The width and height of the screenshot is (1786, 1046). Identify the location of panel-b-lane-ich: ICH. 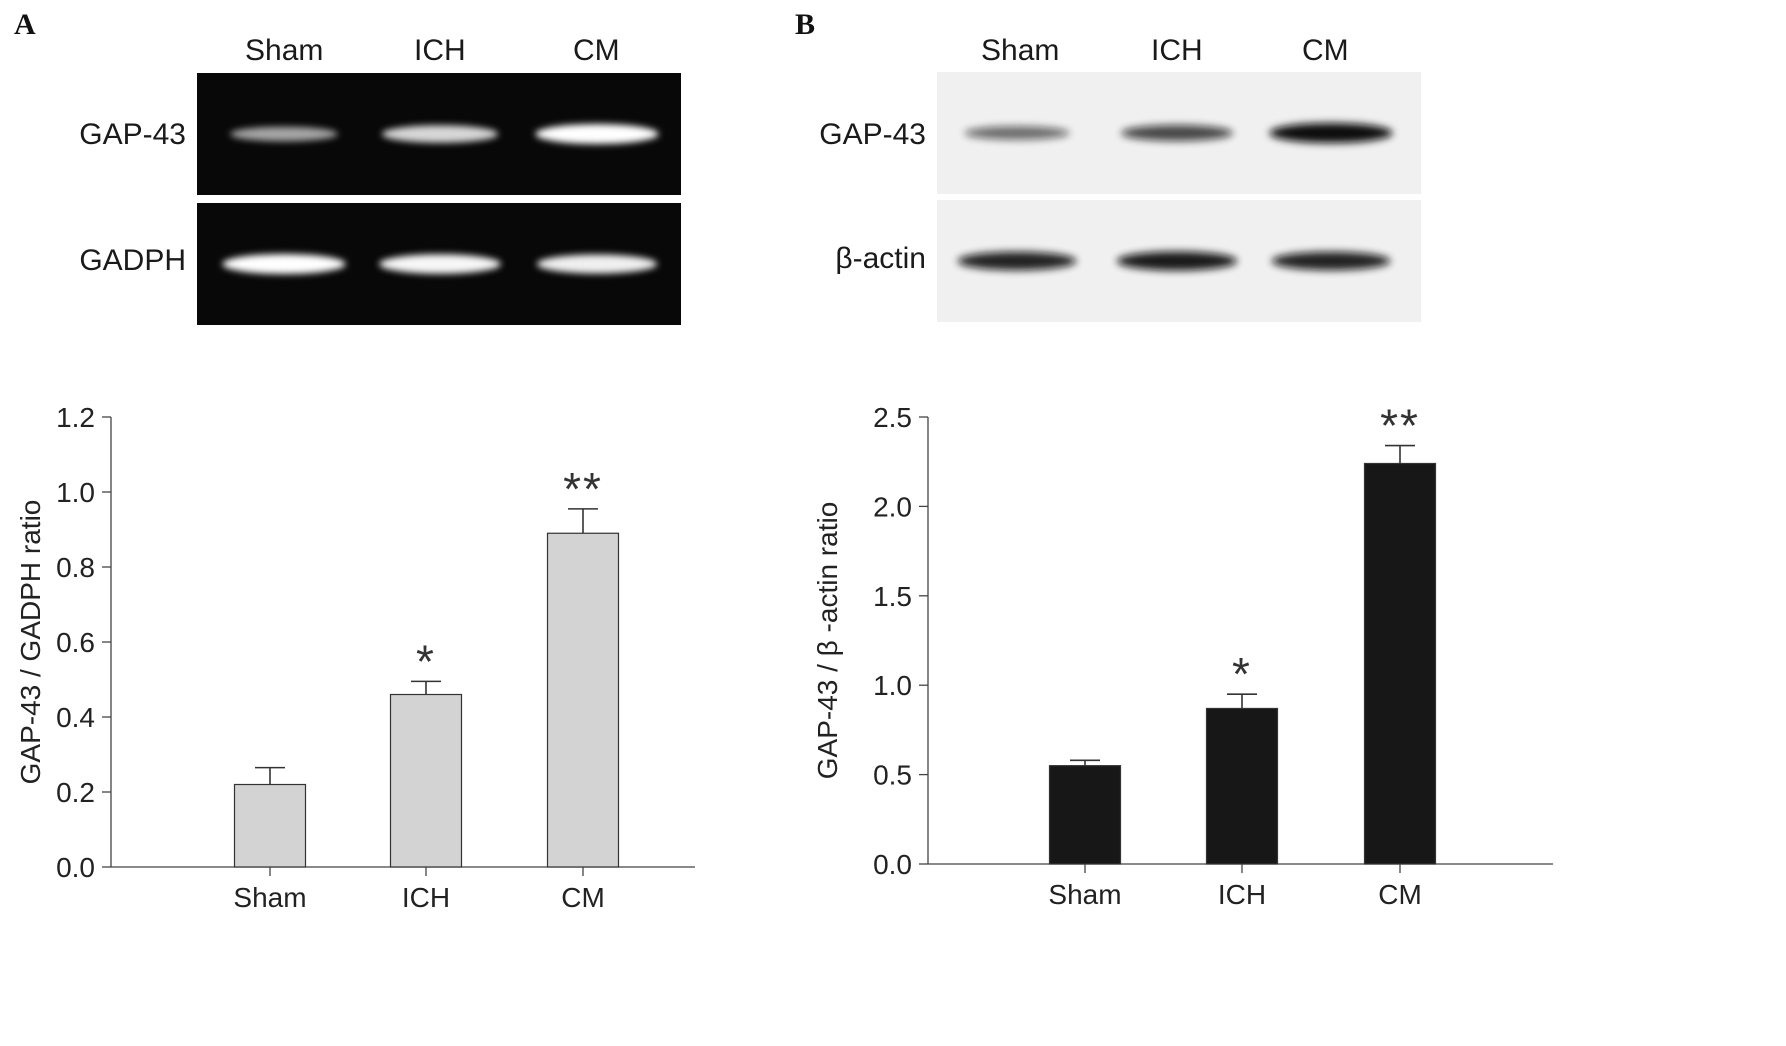
(1177, 50).